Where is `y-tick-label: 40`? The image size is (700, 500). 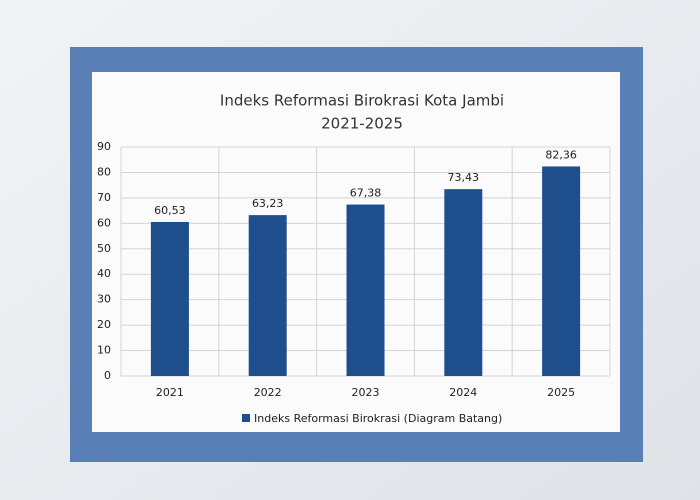 y-tick-label: 40 is located at coordinates (104, 273).